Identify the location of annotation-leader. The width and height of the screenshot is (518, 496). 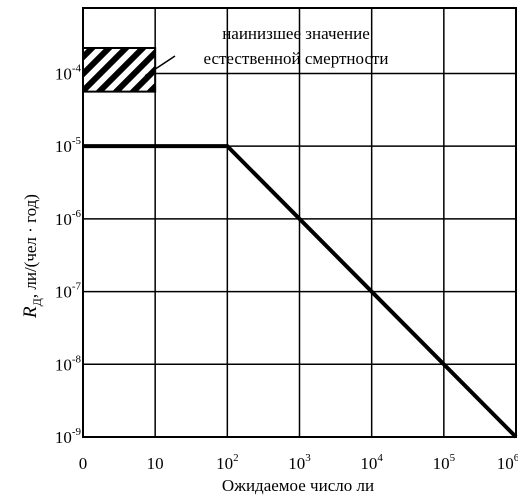
(160, 66).